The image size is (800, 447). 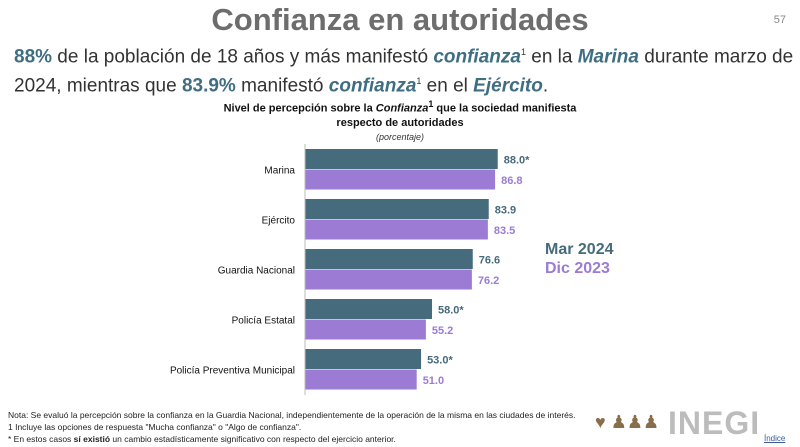 What do you see at coordinates (608, 57) in the screenshot?
I see `lead-w2: Marina` at bounding box center [608, 57].